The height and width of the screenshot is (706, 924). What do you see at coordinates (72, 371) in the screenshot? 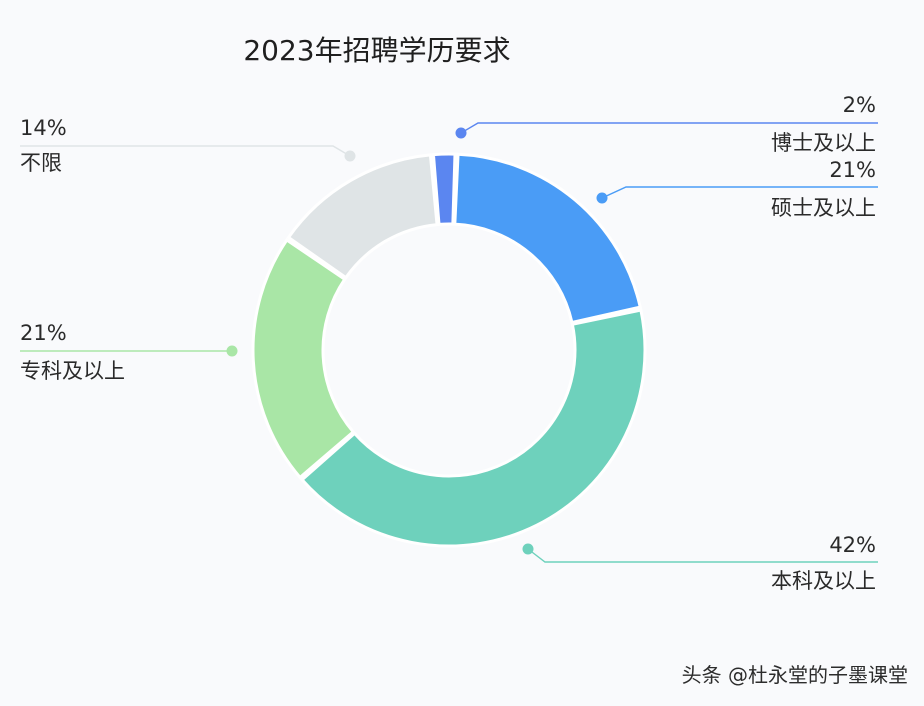
I see `slice-category-label-4: 专科及以上` at bounding box center [72, 371].